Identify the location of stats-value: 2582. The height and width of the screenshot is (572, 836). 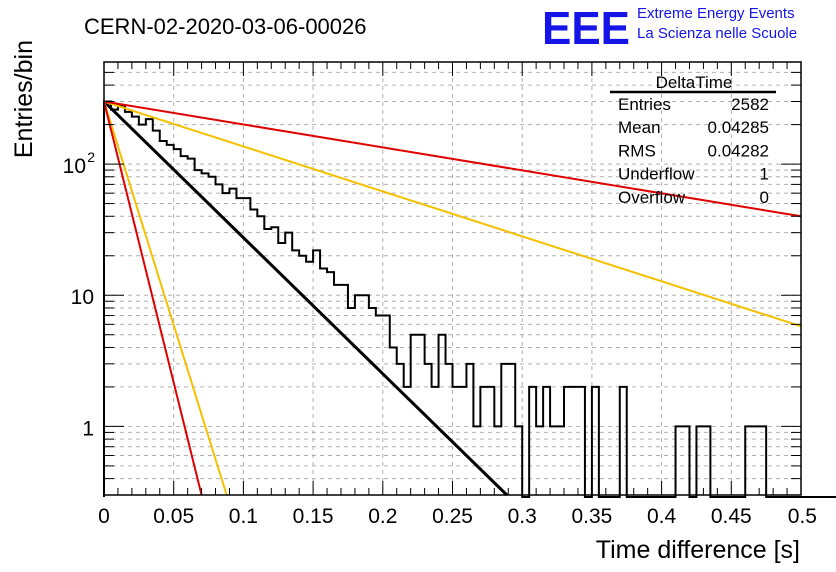
(750, 104).